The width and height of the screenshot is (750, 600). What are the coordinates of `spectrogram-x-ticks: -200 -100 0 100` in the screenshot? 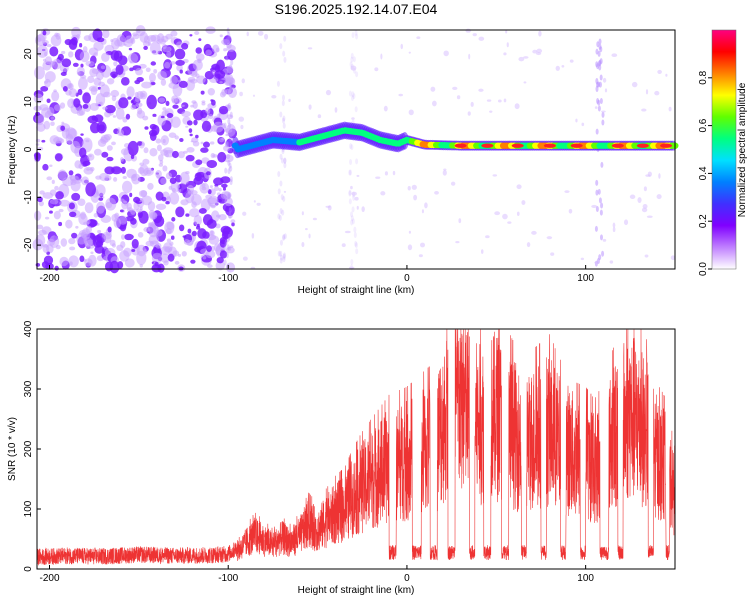 It's located at (317, 274).